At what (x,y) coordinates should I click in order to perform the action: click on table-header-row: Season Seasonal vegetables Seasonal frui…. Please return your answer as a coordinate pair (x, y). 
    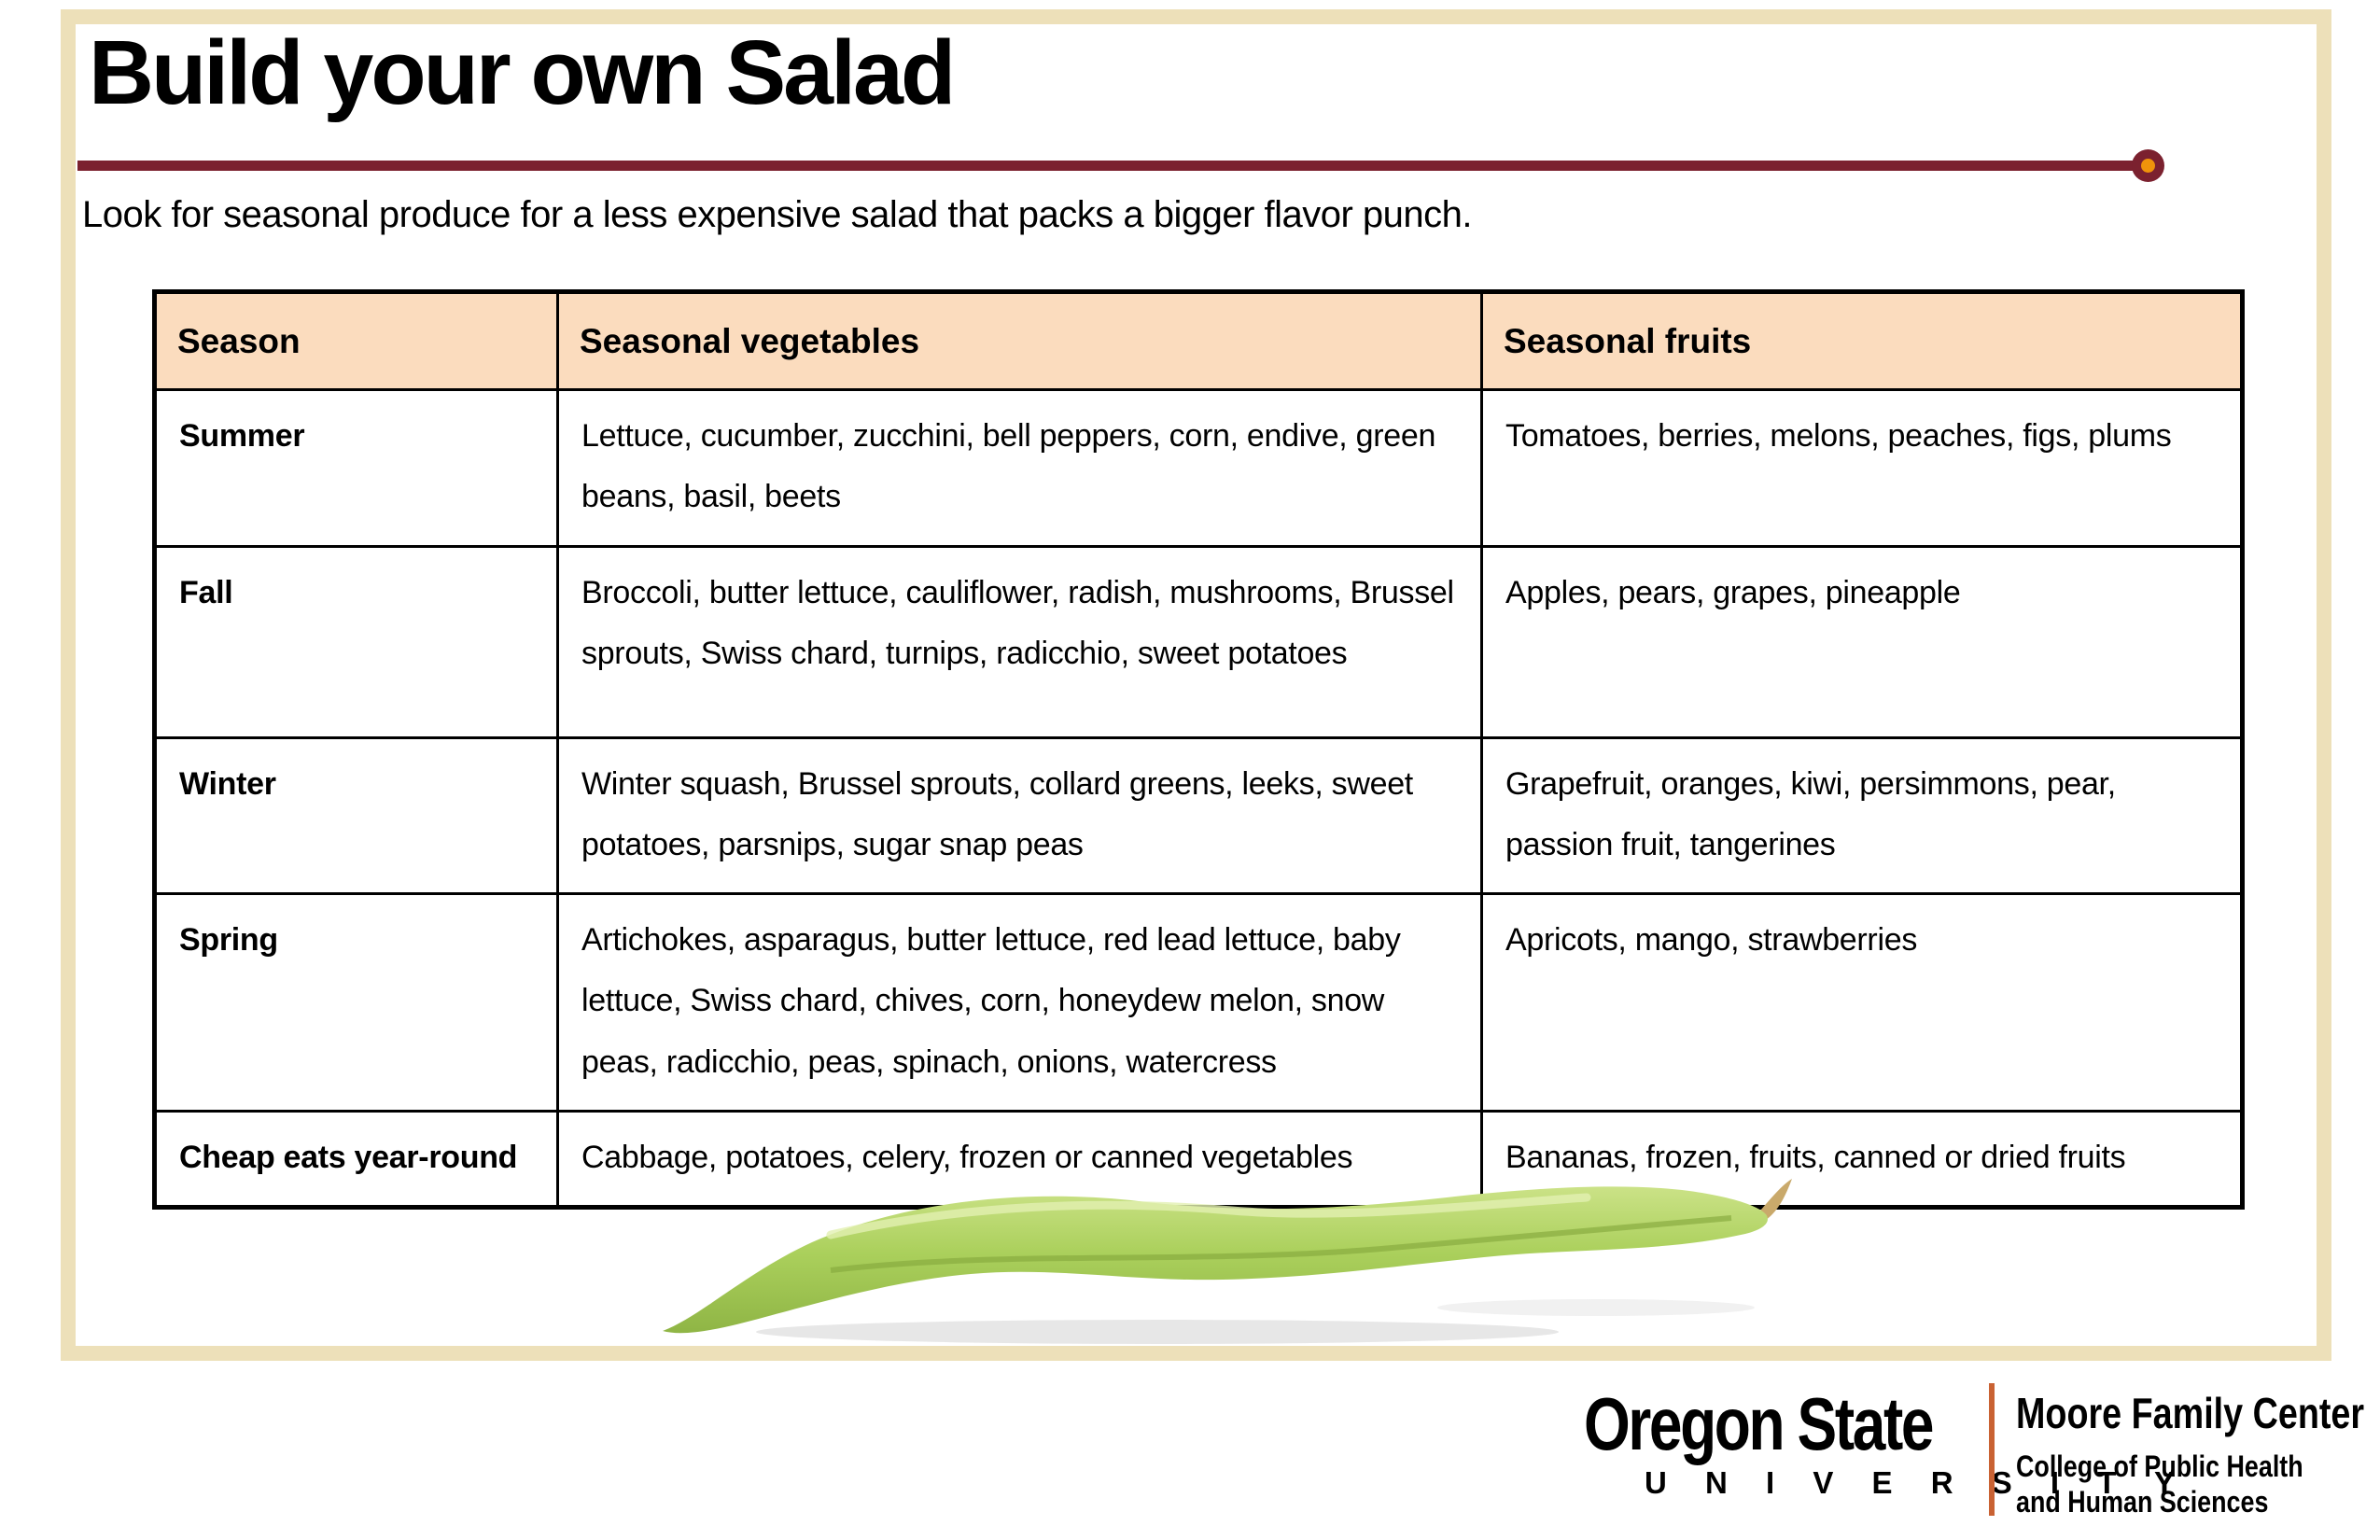
    Looking at the image, I should click on (1198, 340).